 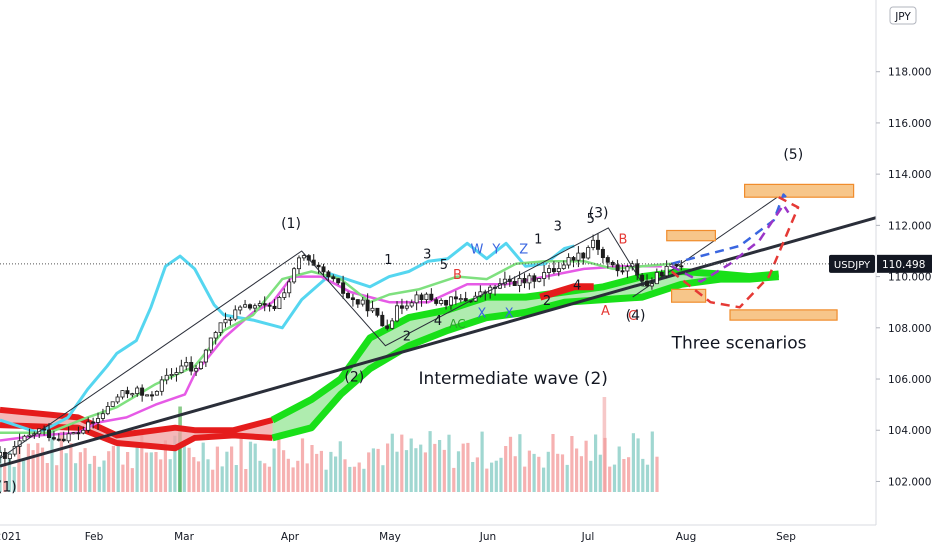 I want to click on wave-label: (1), so click(x=291, y=224).